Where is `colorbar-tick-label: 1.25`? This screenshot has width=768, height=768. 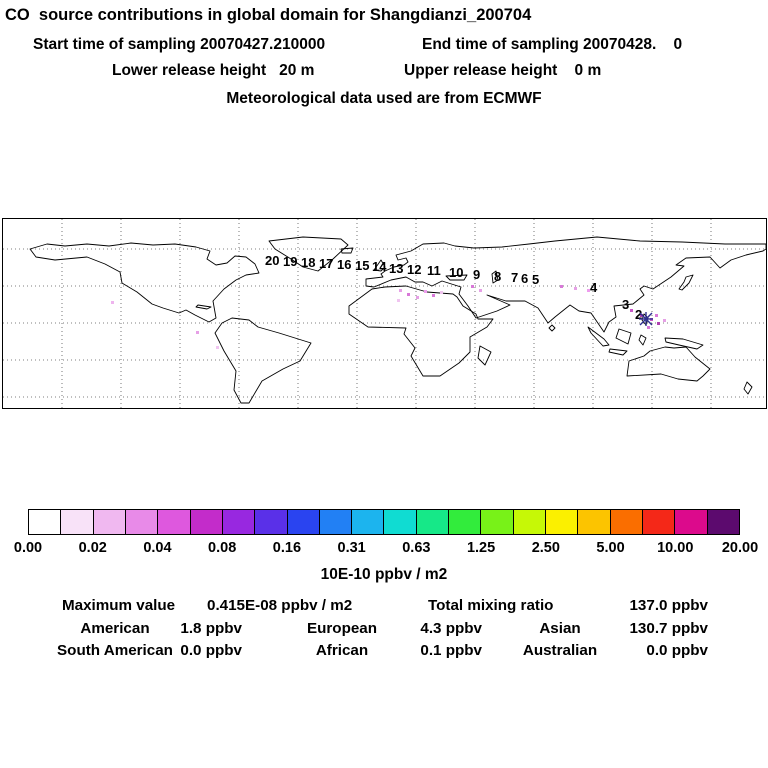
colorbar-tick-label: 1.25 is located at coordinates (481, 548).